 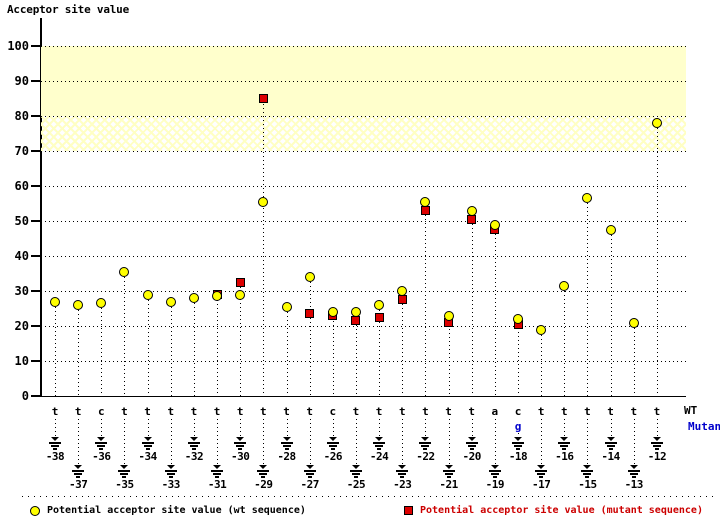 I want to click on drop-line--15, so click(x=588, y=299).